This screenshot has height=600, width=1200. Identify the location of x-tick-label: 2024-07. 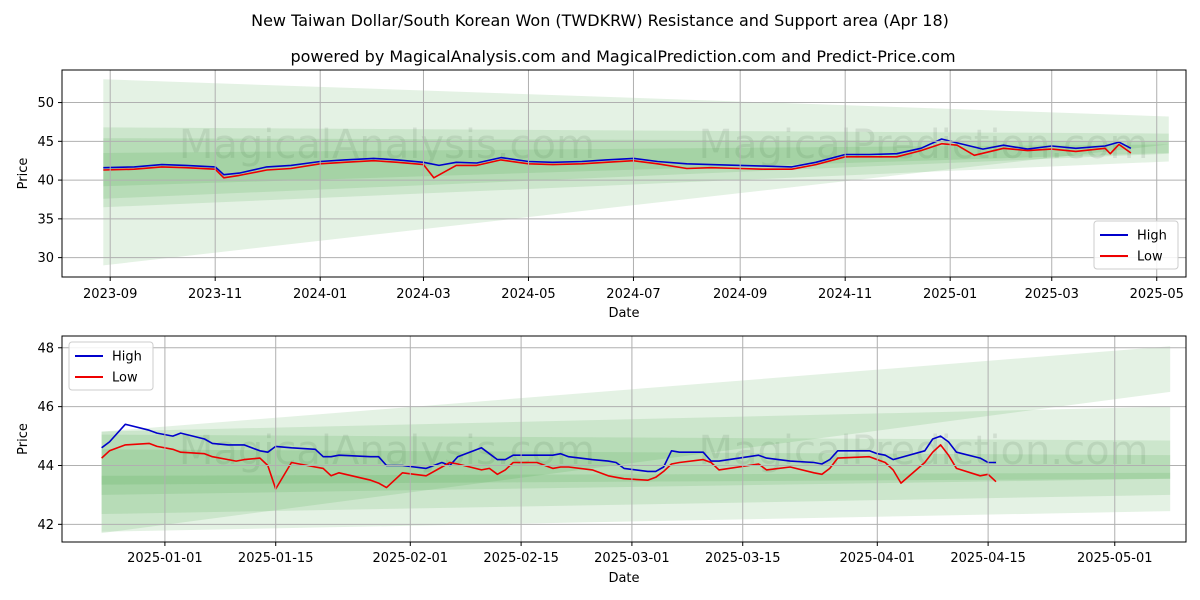
(633, 294).